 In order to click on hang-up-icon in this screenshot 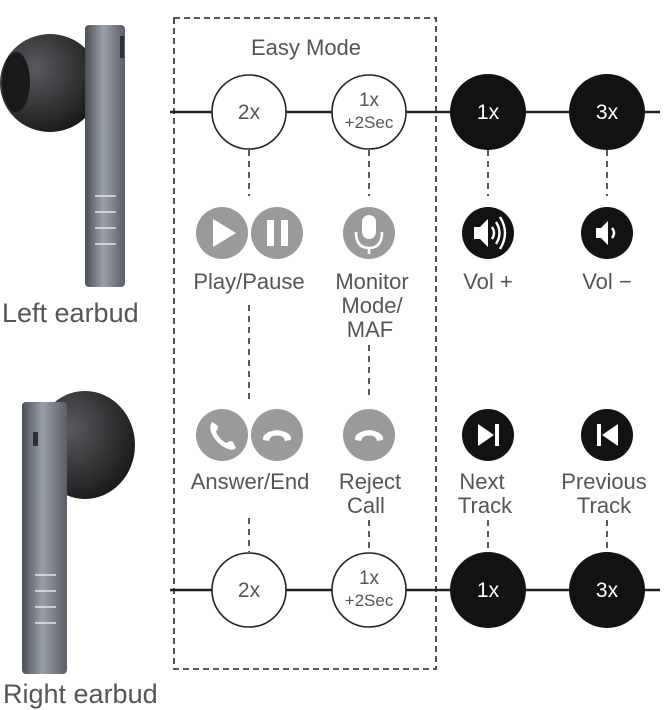, I will do `click(277, 435)`.